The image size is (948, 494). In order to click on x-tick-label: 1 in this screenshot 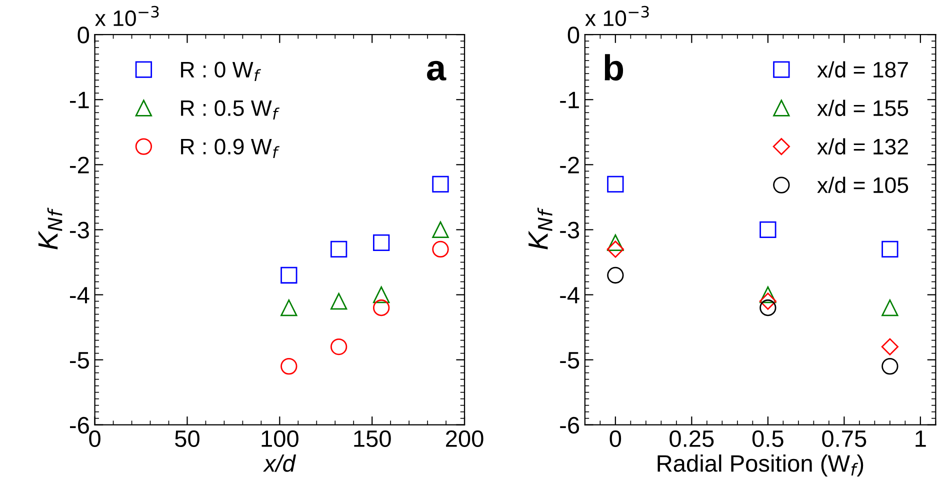, I will do `click(921, 438)`.